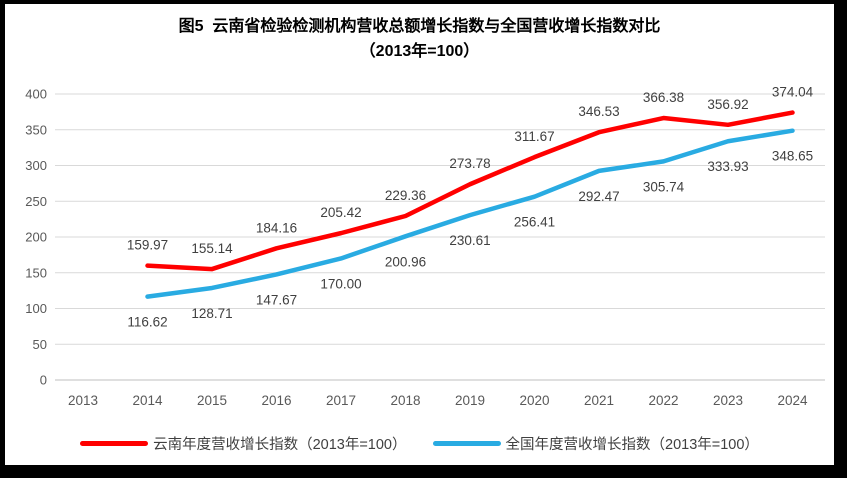 The image size is (847, 478). Describe the element at coordinates (114, 443) in the screenshot. I see `legend-line-swatch-yunnan` at that location.